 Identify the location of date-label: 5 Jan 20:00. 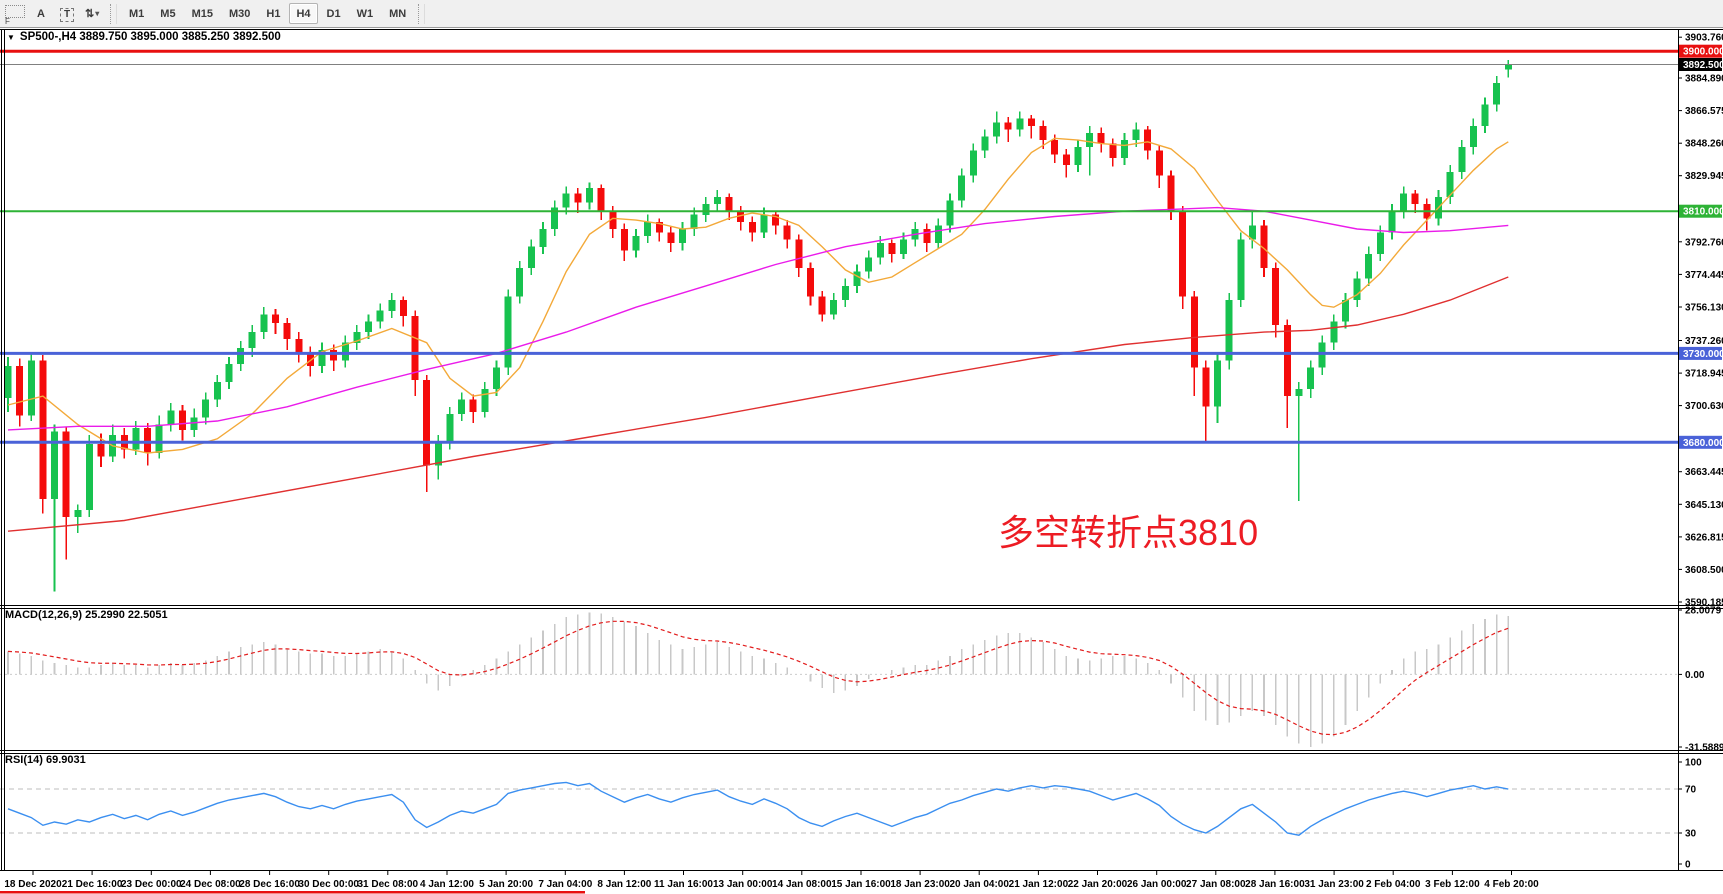
(506, 884).